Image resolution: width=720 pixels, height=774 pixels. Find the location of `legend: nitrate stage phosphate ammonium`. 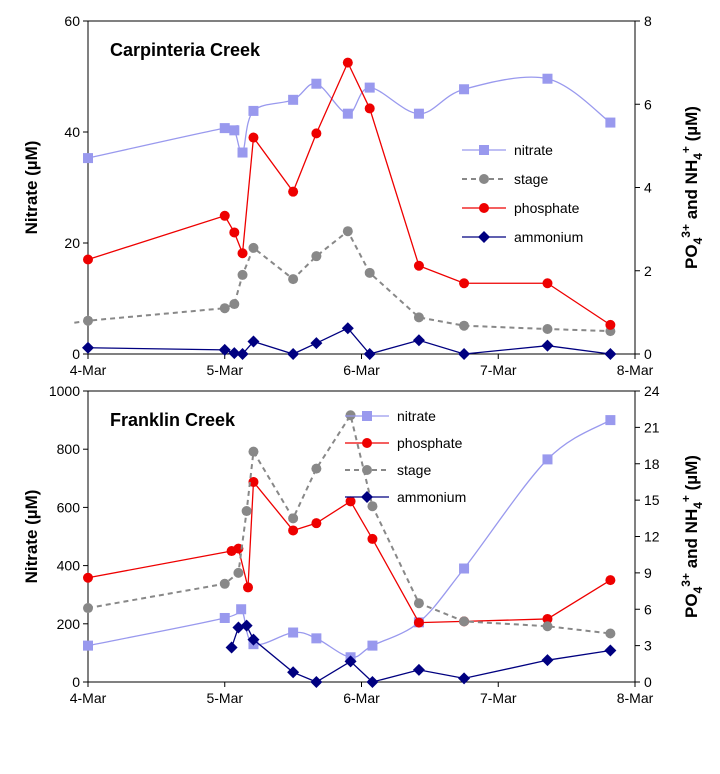

legend: nitrate stage phosphate ammonium is located at coordinates (522, 193).